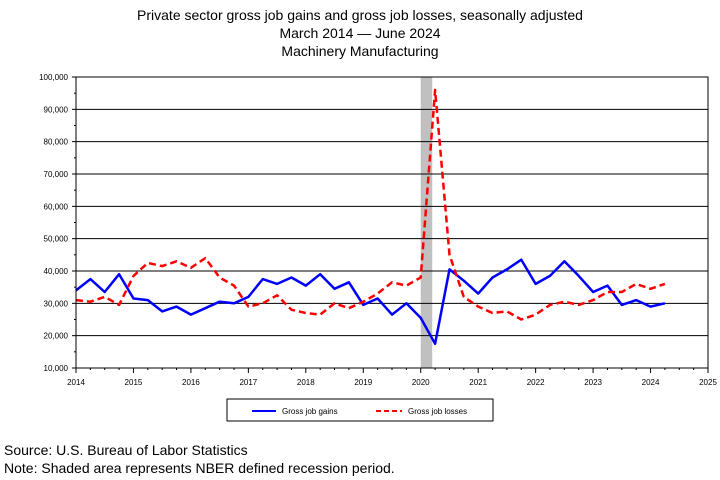 The image size is (720, 480). I want to click on recession-shade, so click(426, 222).